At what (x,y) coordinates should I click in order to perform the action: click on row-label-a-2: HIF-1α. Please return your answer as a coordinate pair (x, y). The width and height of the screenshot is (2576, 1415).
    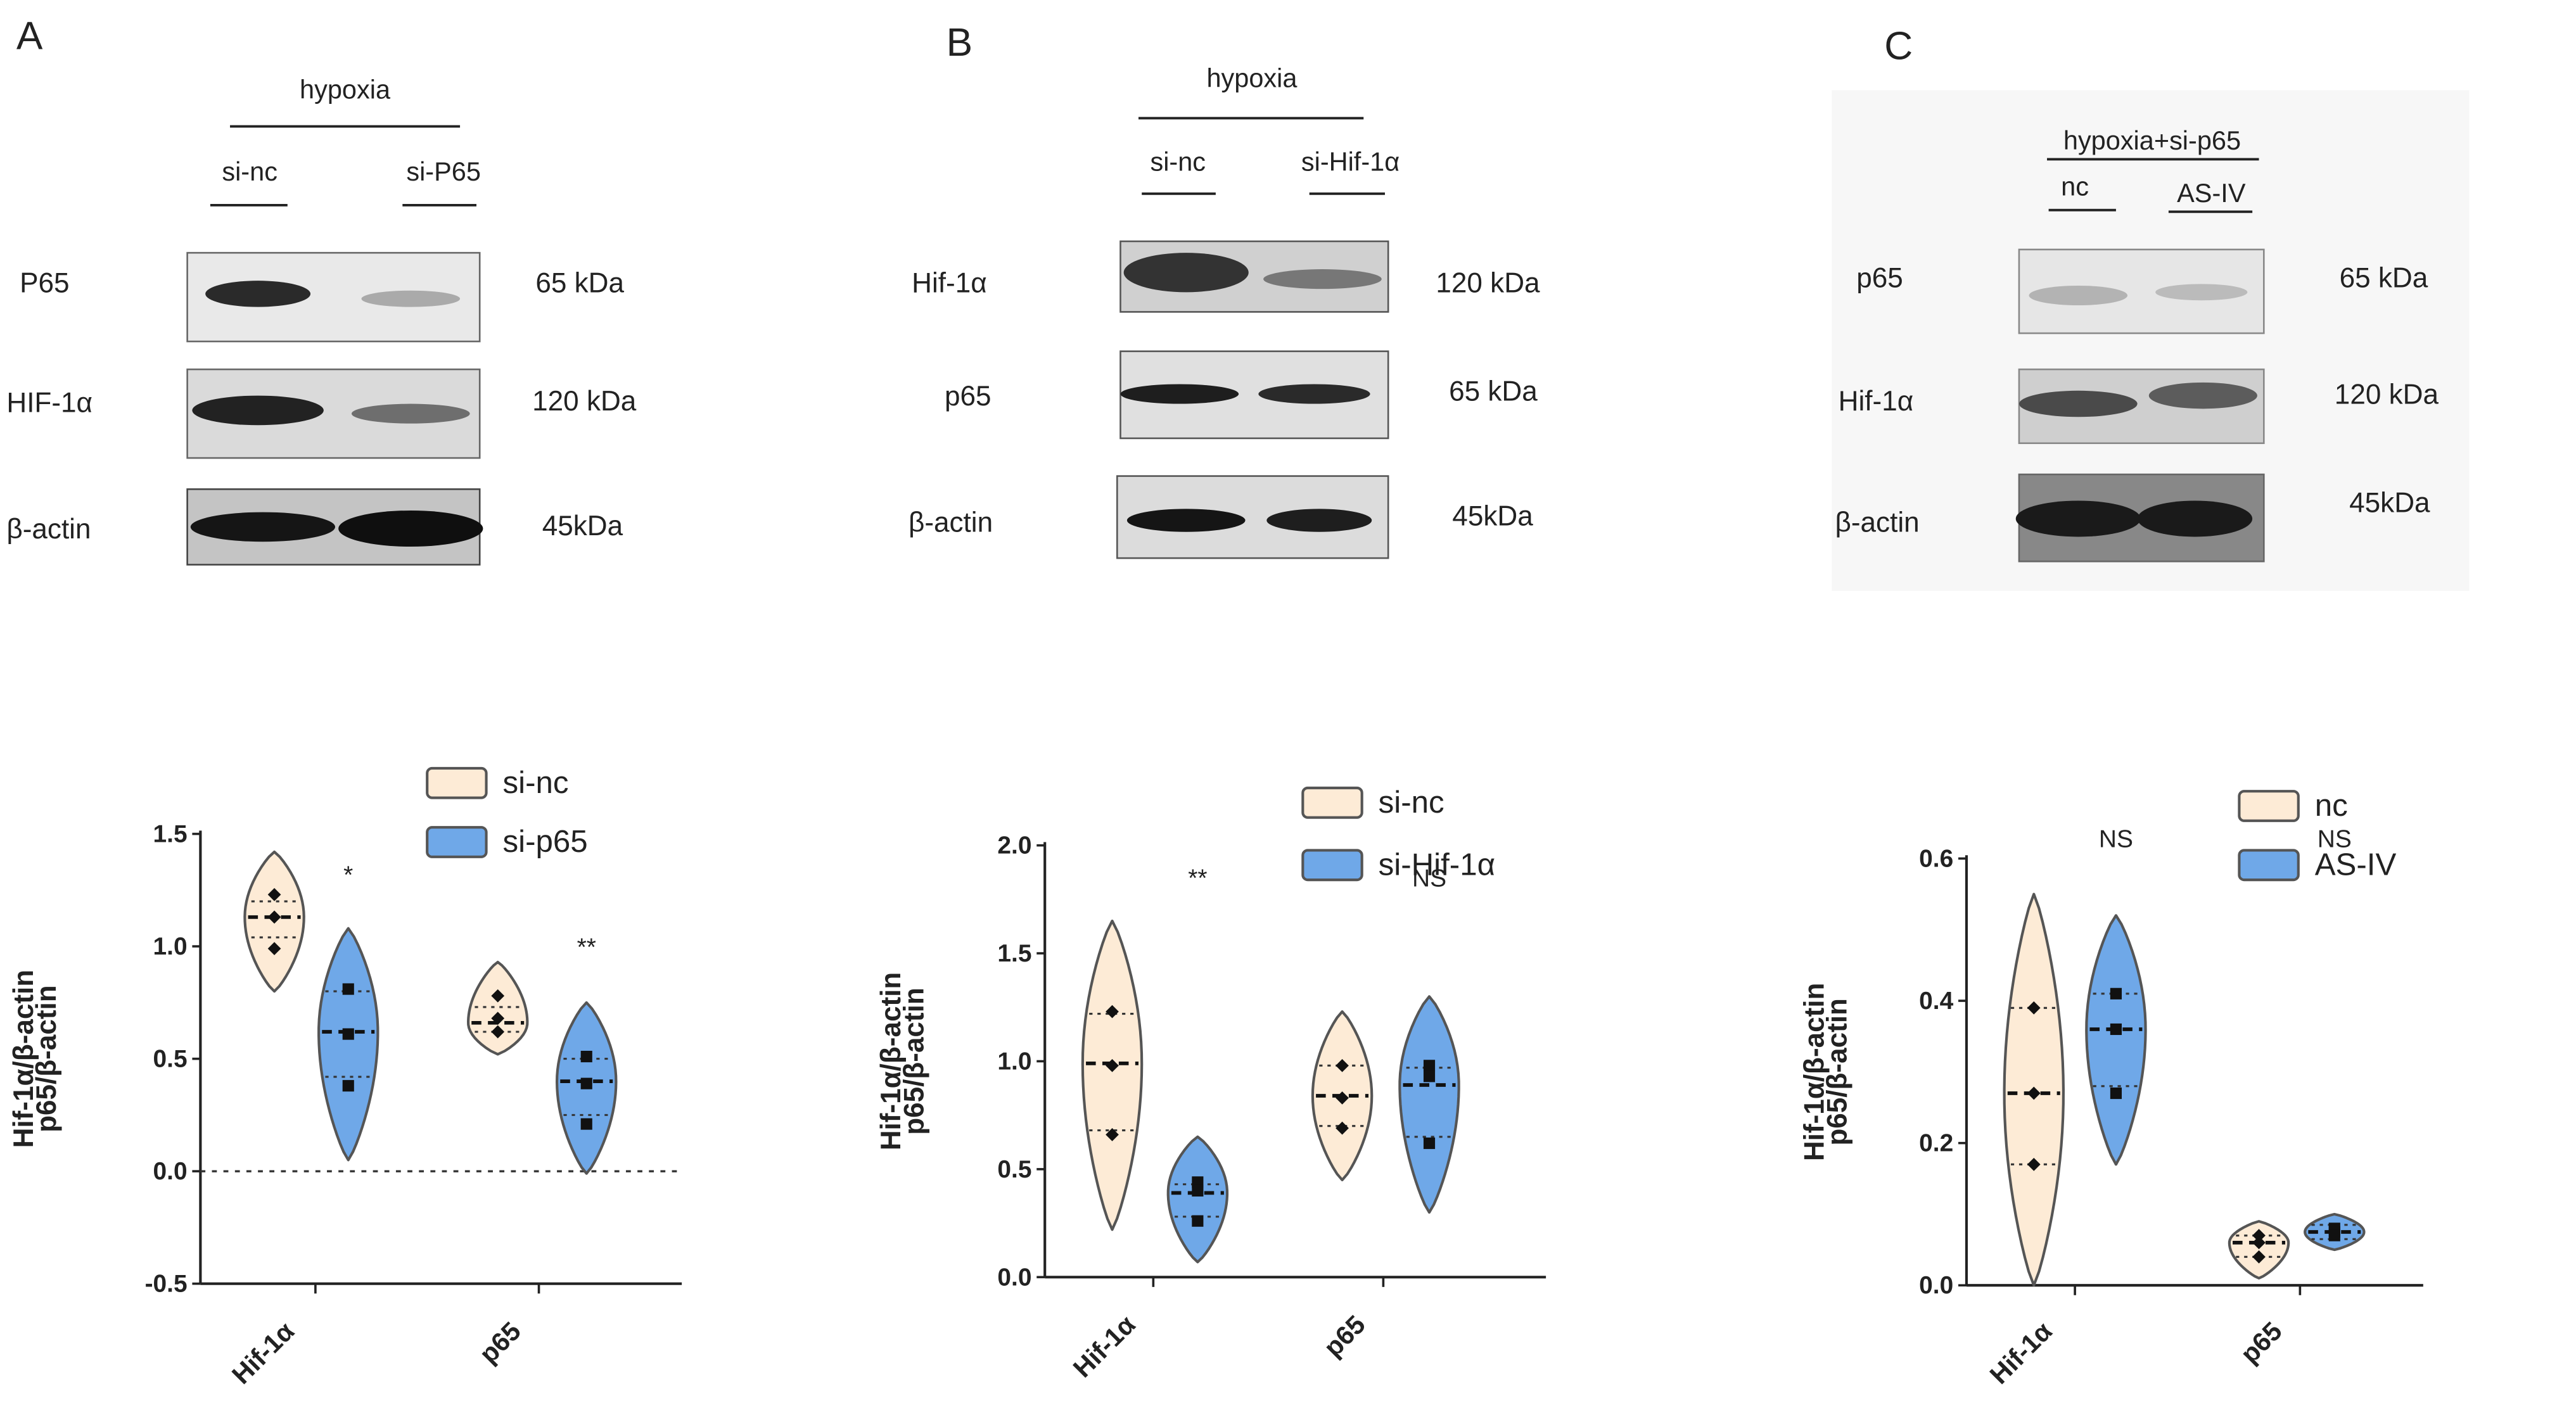
    Looking at the image, I should click on (49, 403).